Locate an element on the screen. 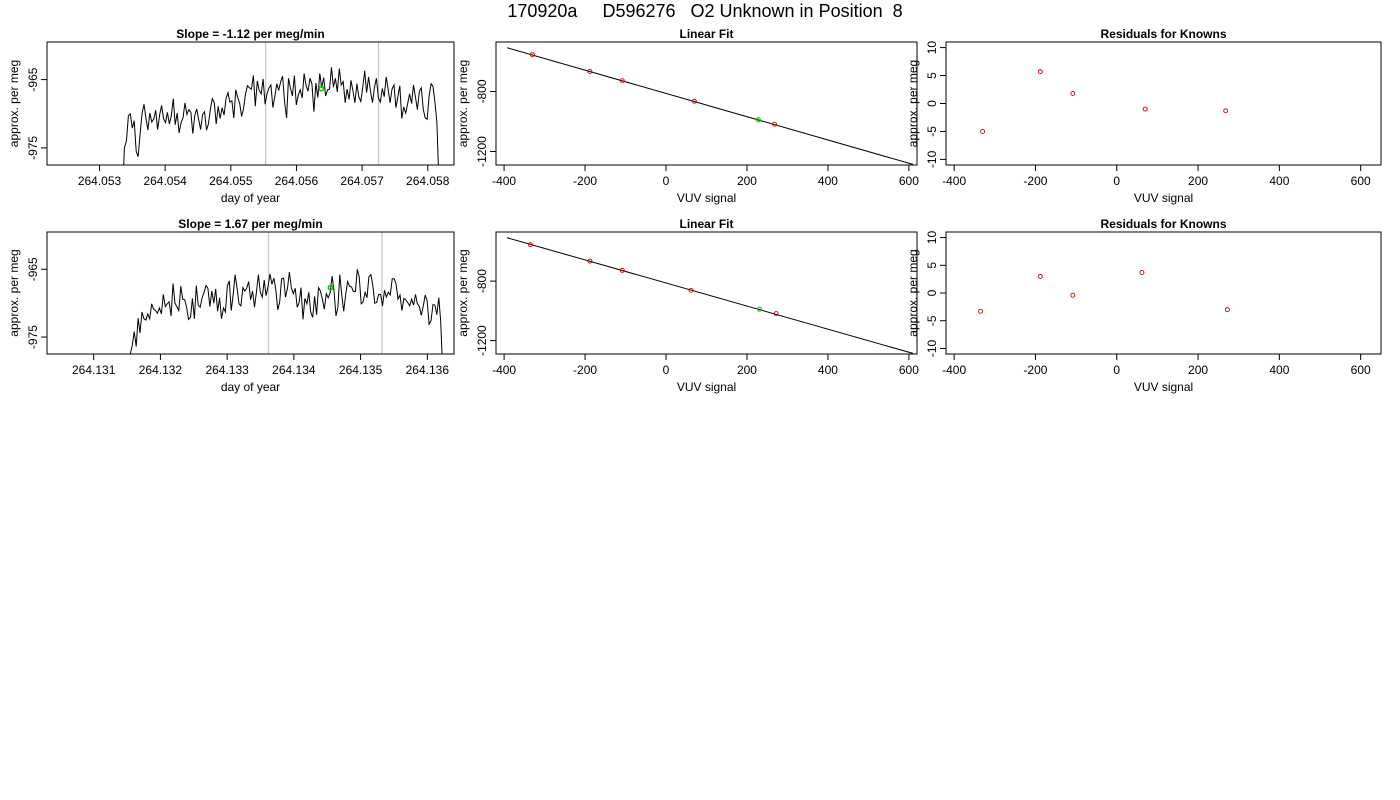 The width and height of the screenshot is (1400, 800). x-tick-label: 264.056 is located at coordinates (297, 181).